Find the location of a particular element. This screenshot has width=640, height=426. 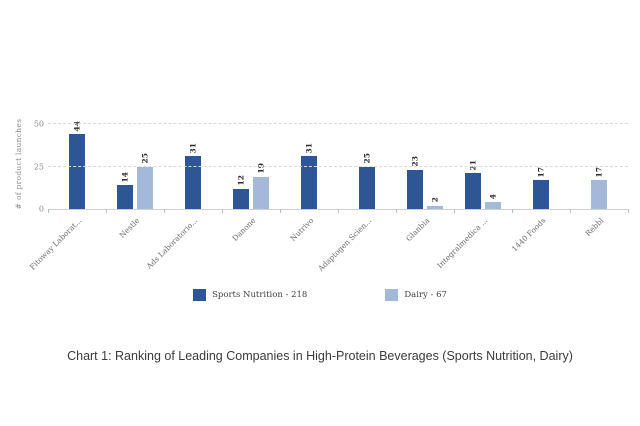

bar-value-label: 2 is located at coordinates (435, 200).